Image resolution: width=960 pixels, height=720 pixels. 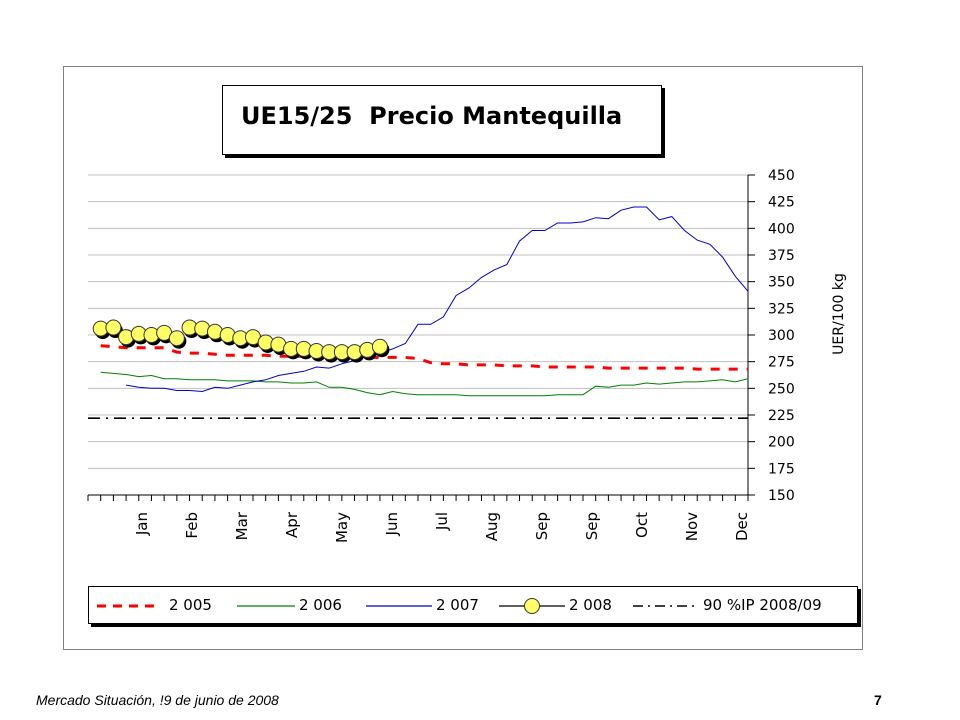 I want to click on x-month-label: Jun, so click(x=392, y=524).